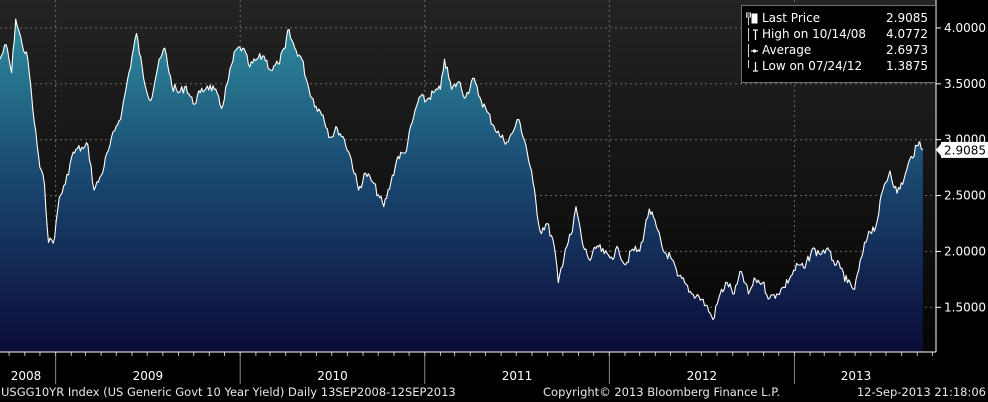  Describe the element at coordinates (907, 18) in the screenshot. I see `legend-value-last-price: 2.9085` at that location.